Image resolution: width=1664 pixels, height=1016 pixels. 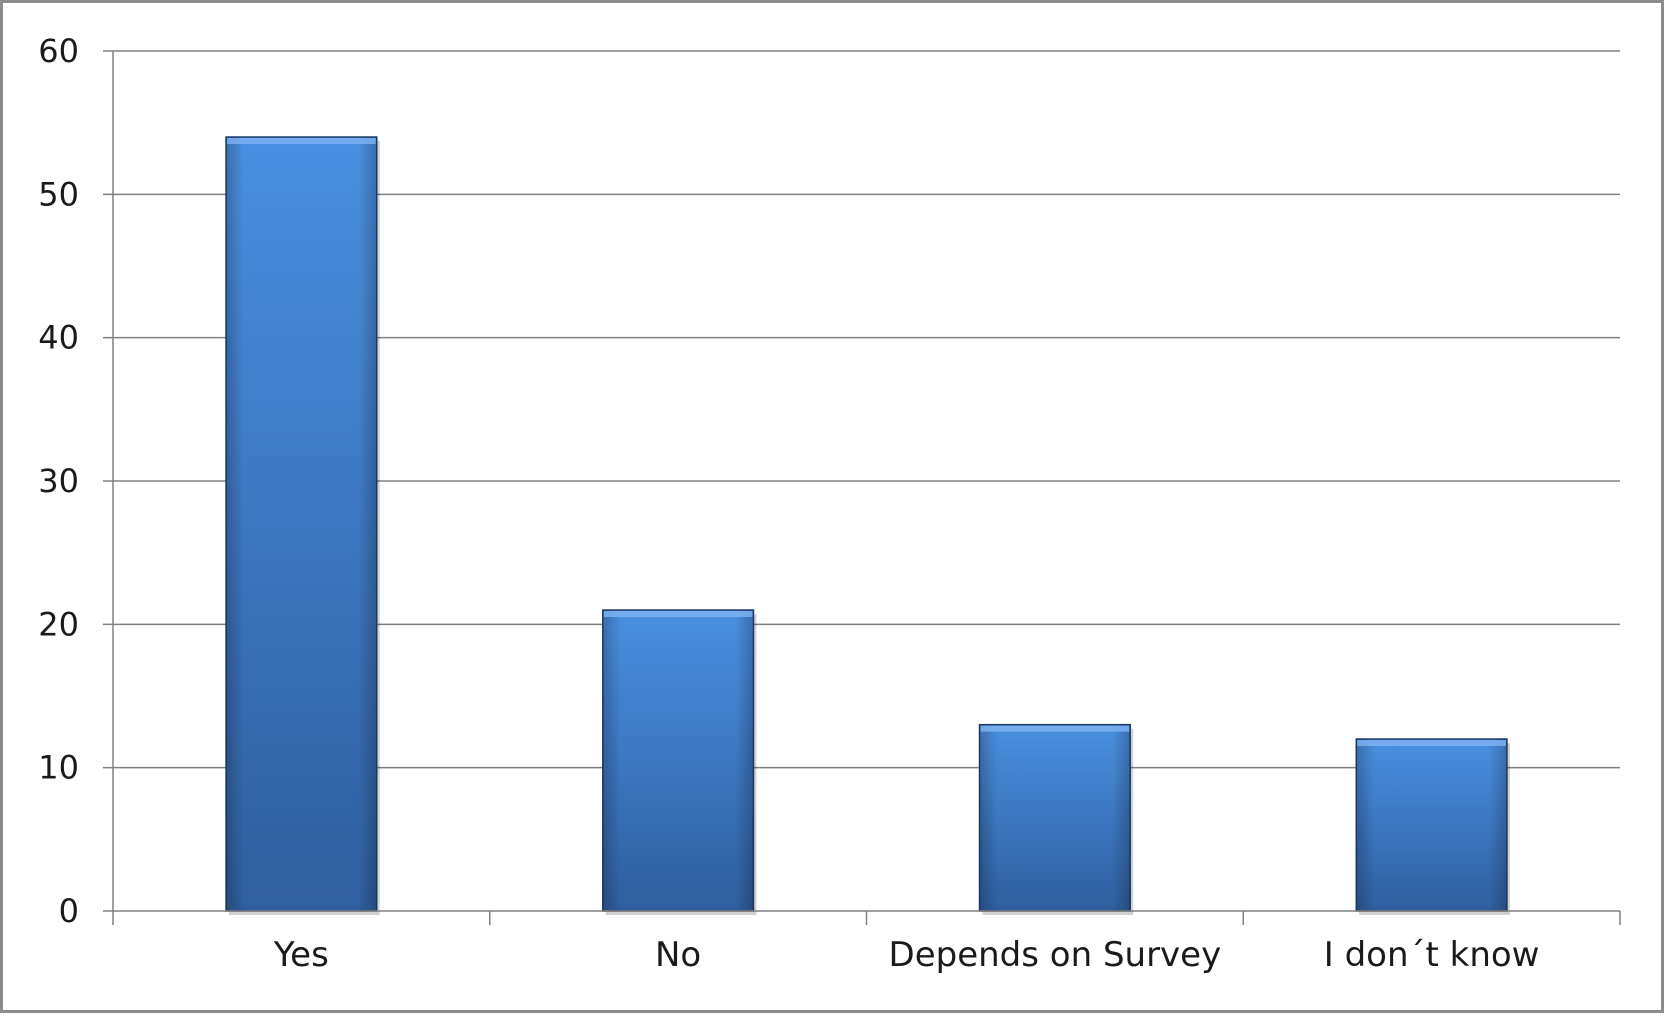 I want to click on y-axis-tick-labels: 0 10 20 30 40 50 60, so click(x=58, y=481).